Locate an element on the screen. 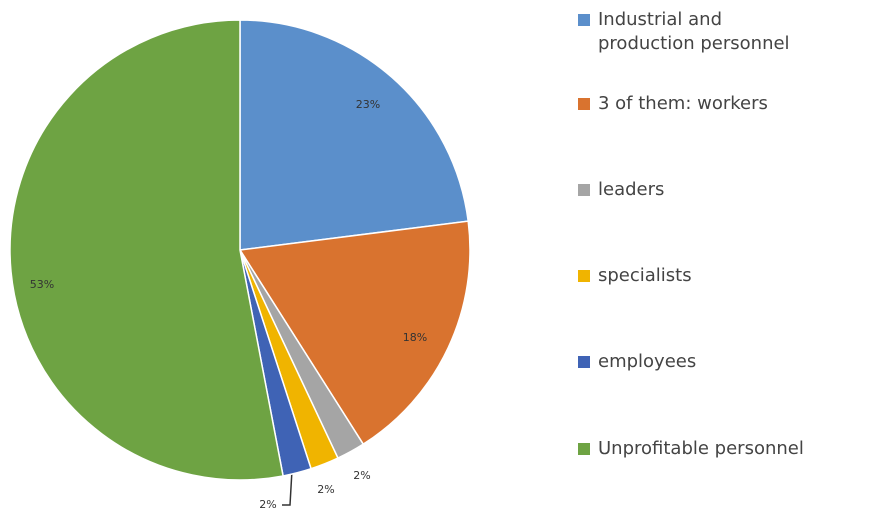 Image resolution: width=888 pixels, height=512 pixels. leader-line is located at coordinates (287, 487).